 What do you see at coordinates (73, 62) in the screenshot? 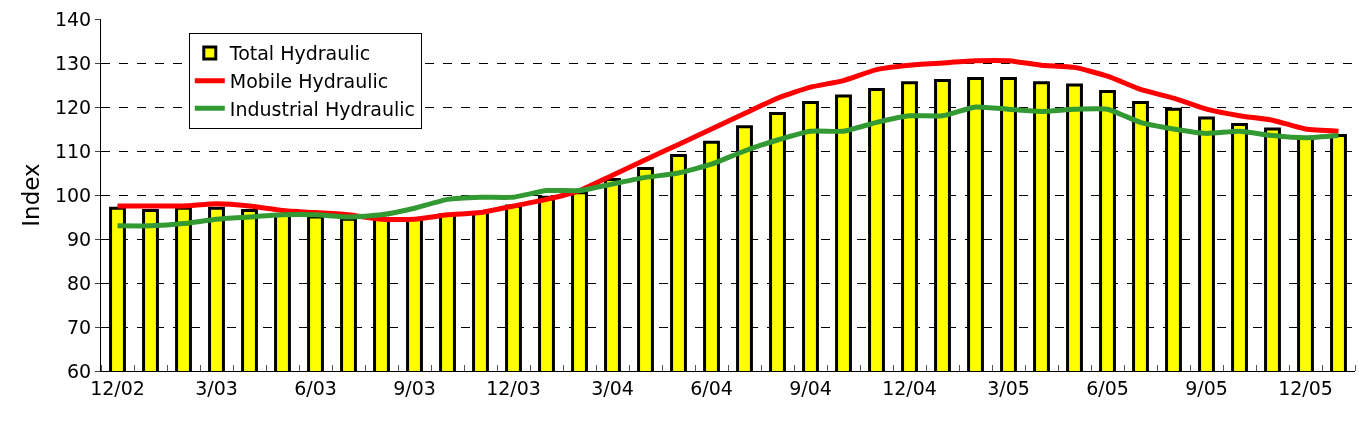
I see `y-tick-label: 130` at bounding box center [73, 62].